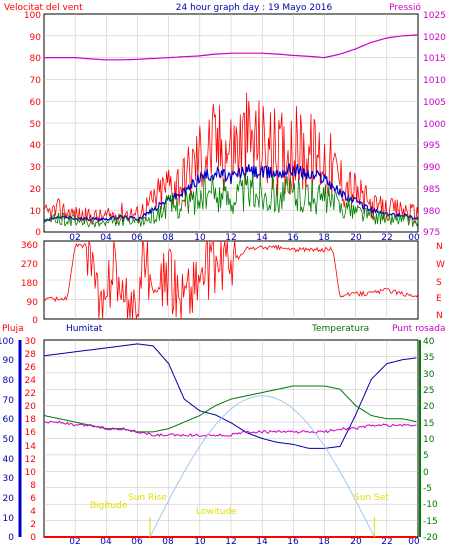 Image resolution: width=457 pixels, height=548 pixels. I want to click on temp-tick-10: 10, so click(429, 440).